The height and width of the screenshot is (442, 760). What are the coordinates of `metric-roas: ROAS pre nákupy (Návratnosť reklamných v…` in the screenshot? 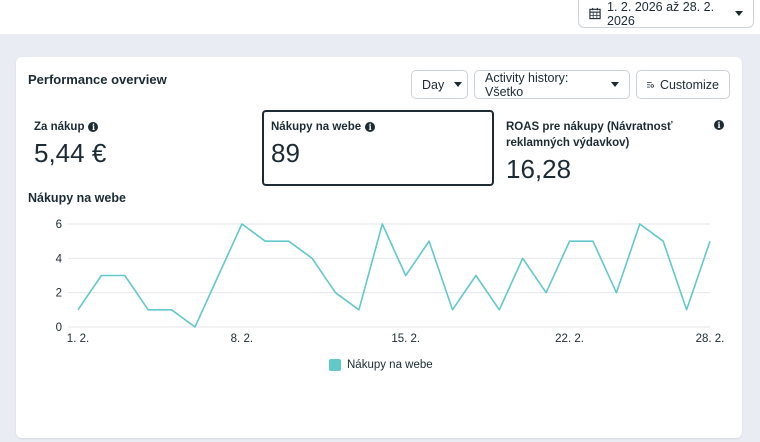 It's located at (616, 148).